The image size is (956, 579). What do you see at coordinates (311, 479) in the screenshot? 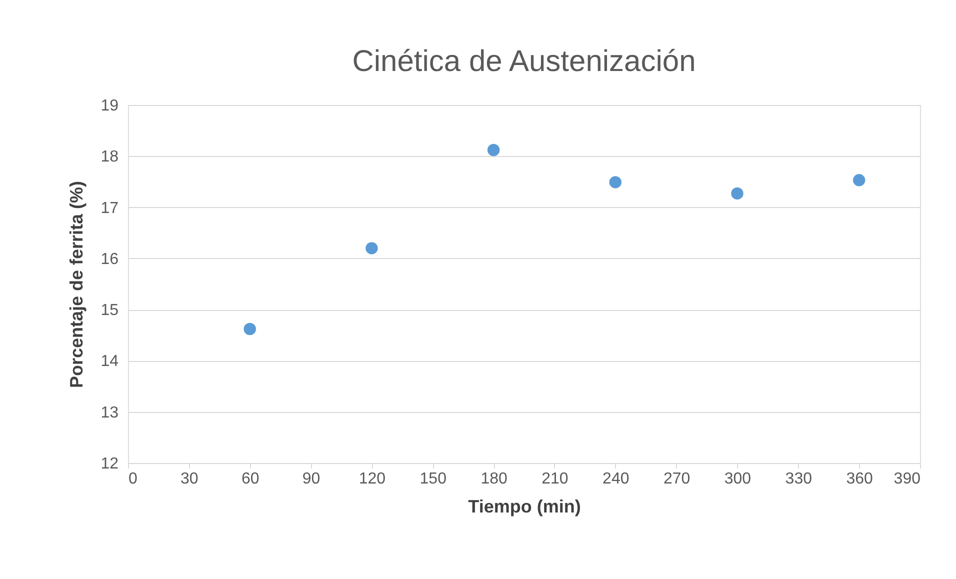
I see `x-tick-label: 90` at bounding box center [311, 479].